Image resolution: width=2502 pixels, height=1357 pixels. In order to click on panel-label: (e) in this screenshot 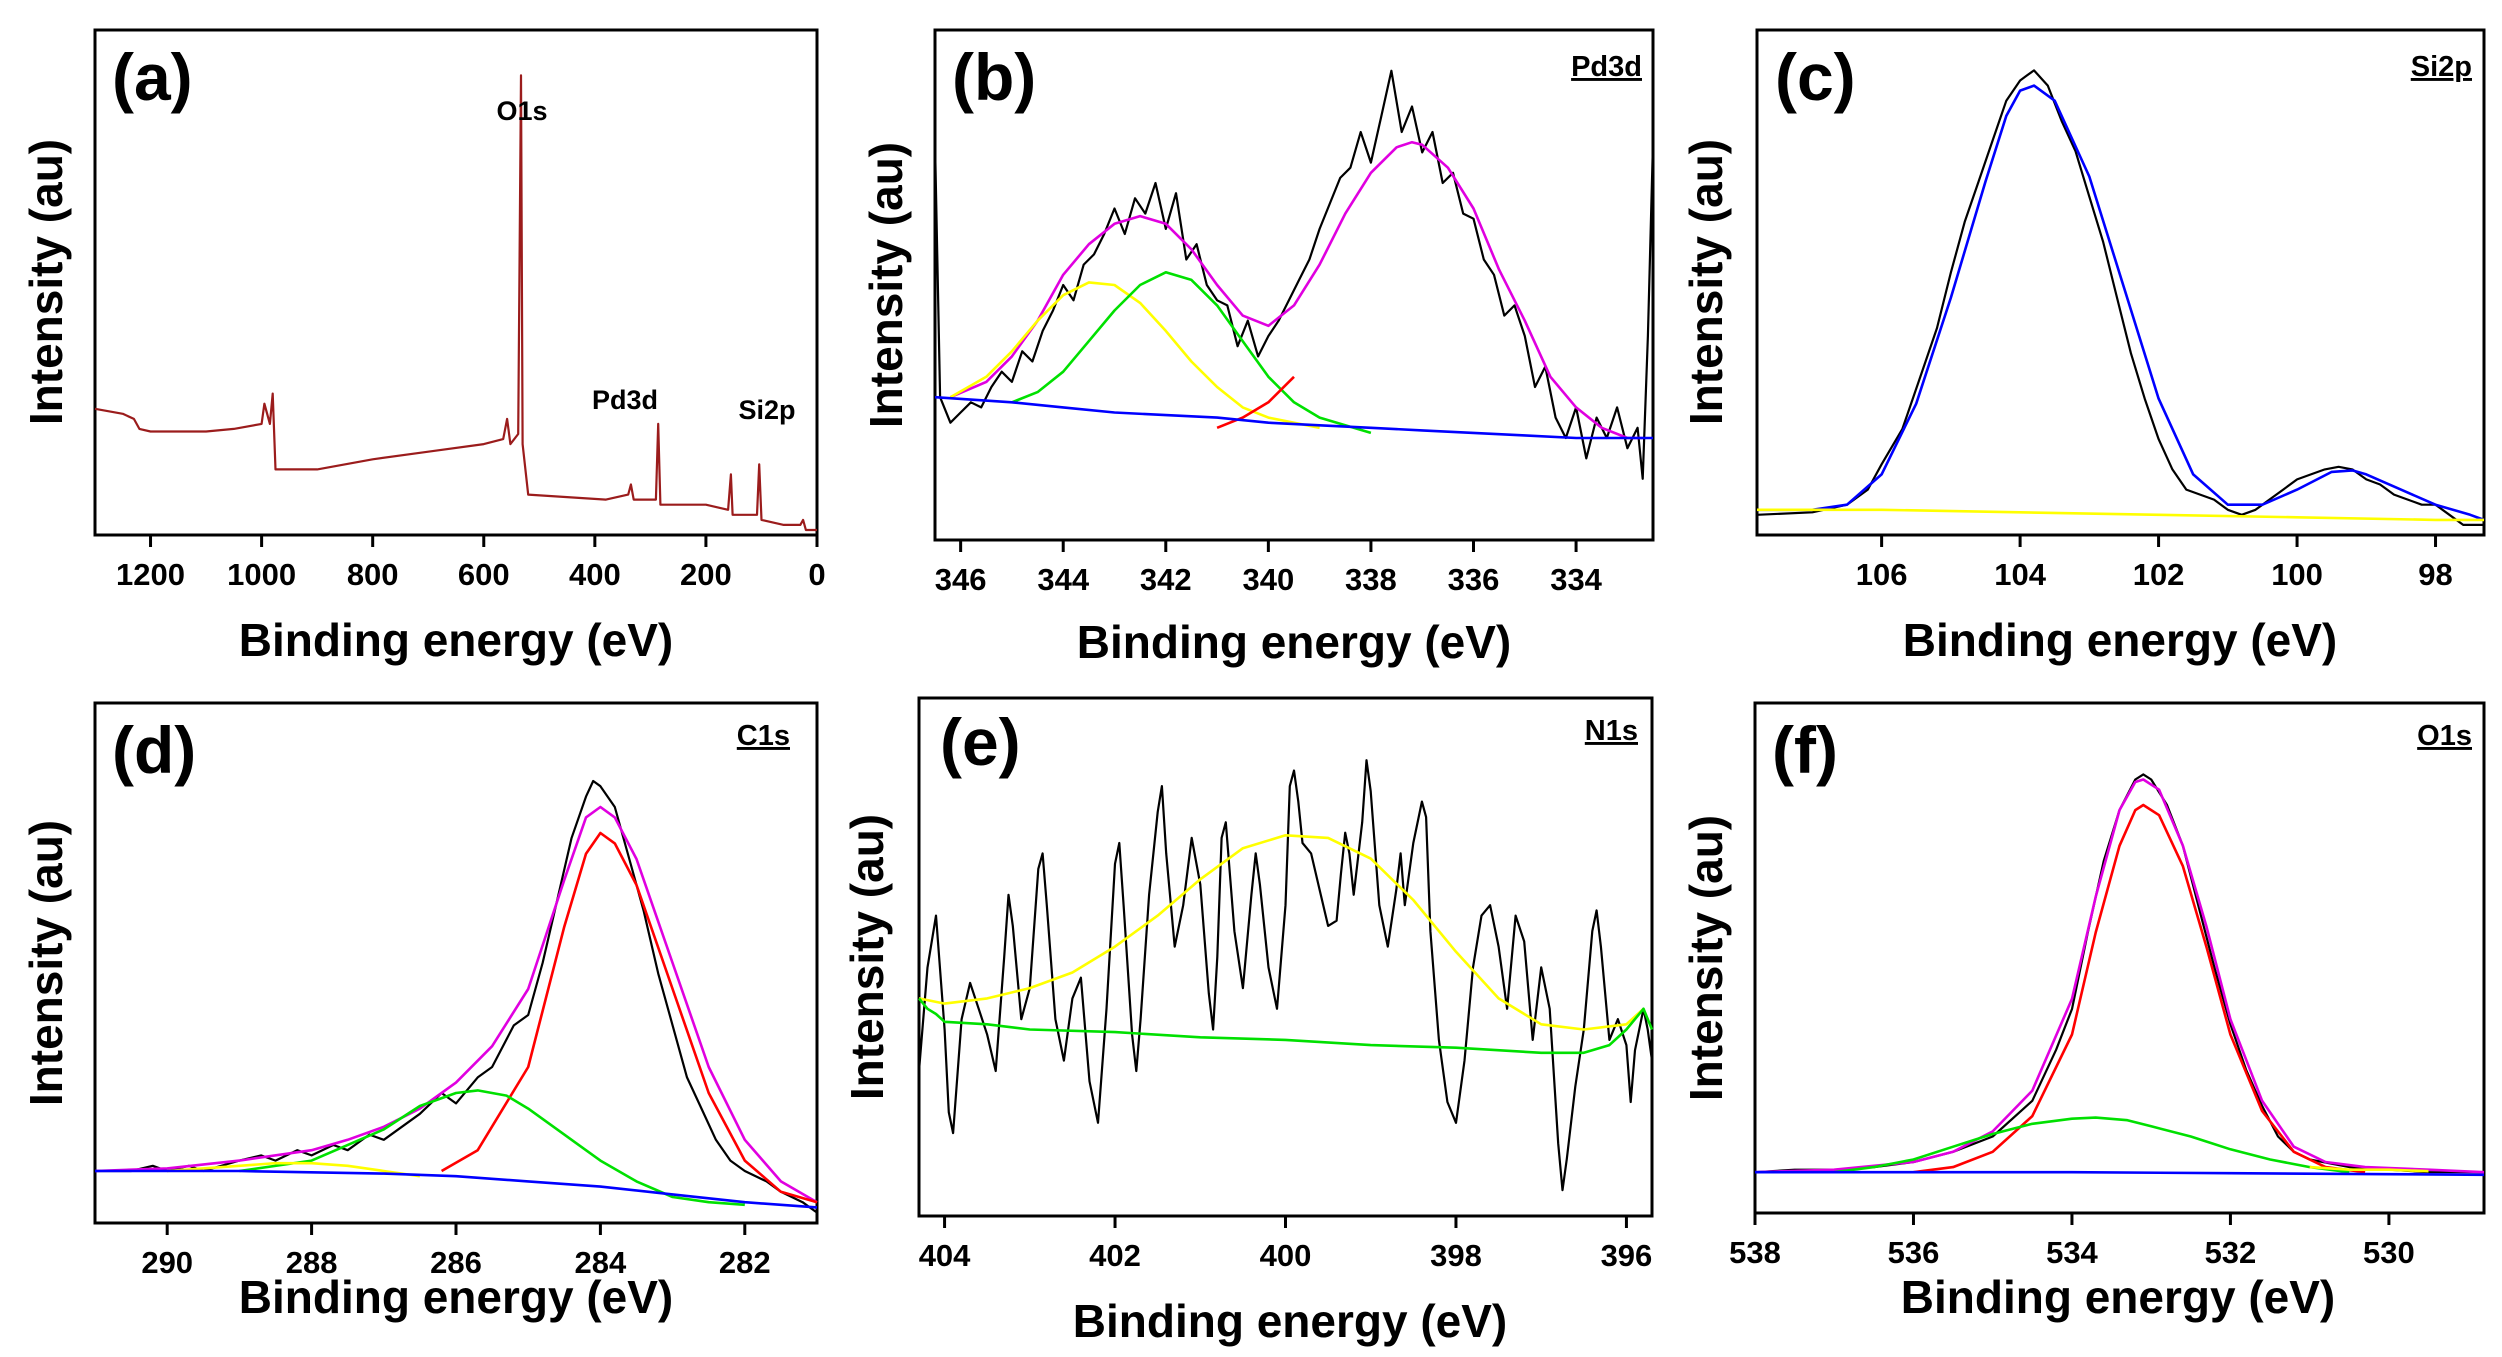, I will do `click(980, 742)`.